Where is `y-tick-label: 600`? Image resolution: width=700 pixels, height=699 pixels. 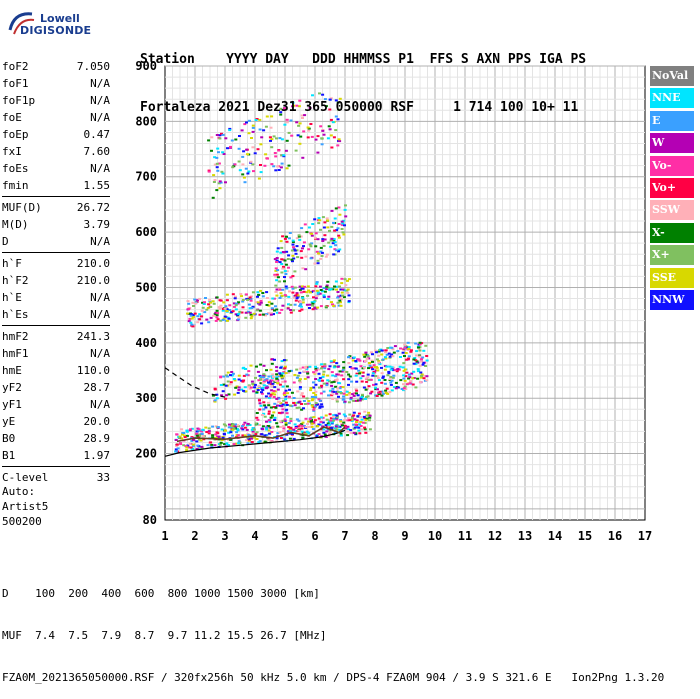 y-tick-label: 600 is located at coordinates (146, 232).